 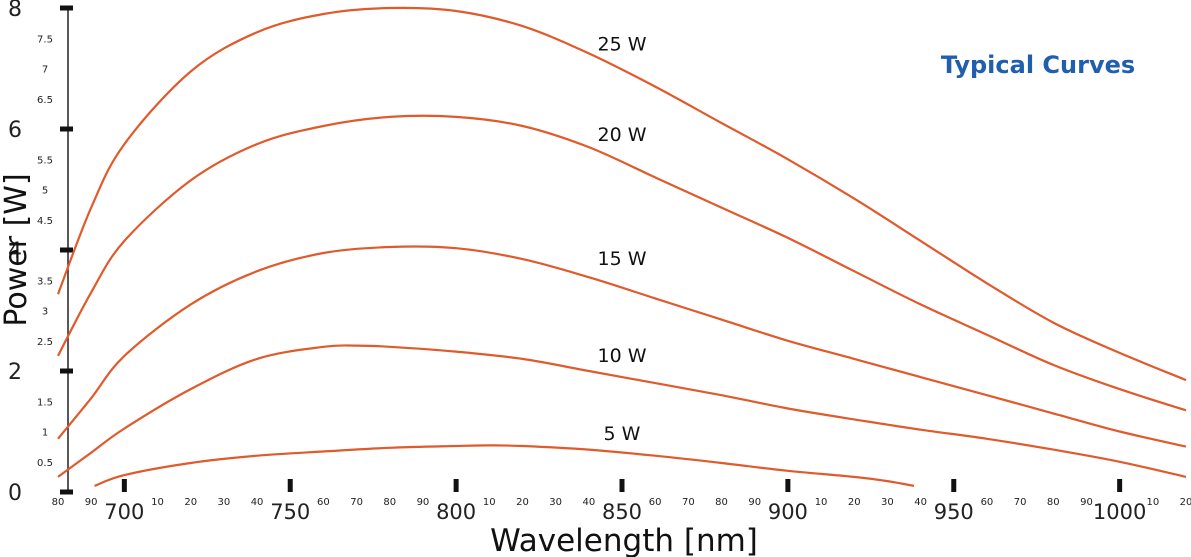 What do you see at coordinates (504, 465) in the screenshot?
I see `curve-5w` at bounding box center [504, 465].